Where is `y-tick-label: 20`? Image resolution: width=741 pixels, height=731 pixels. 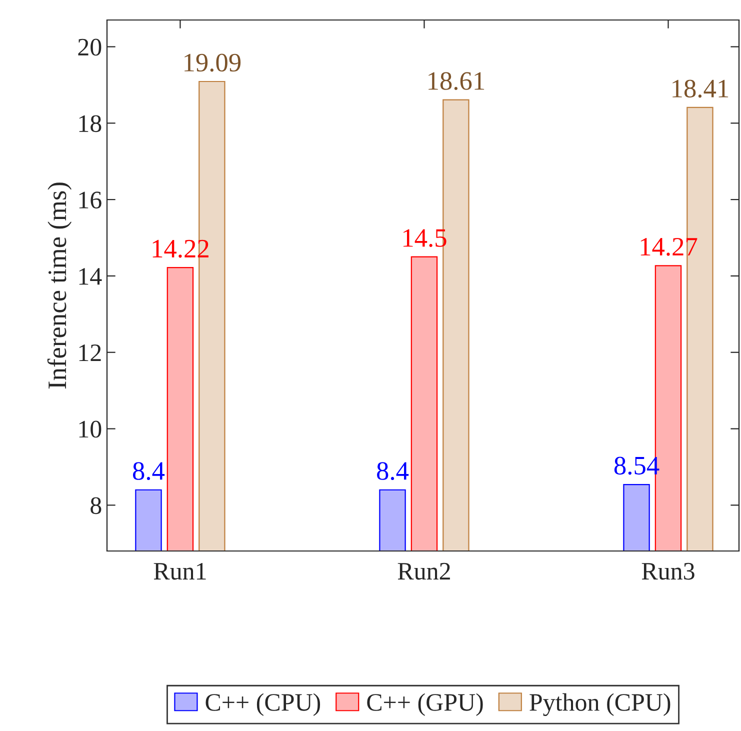 y-tick-label: 20 is located at coordinates (90, 47).